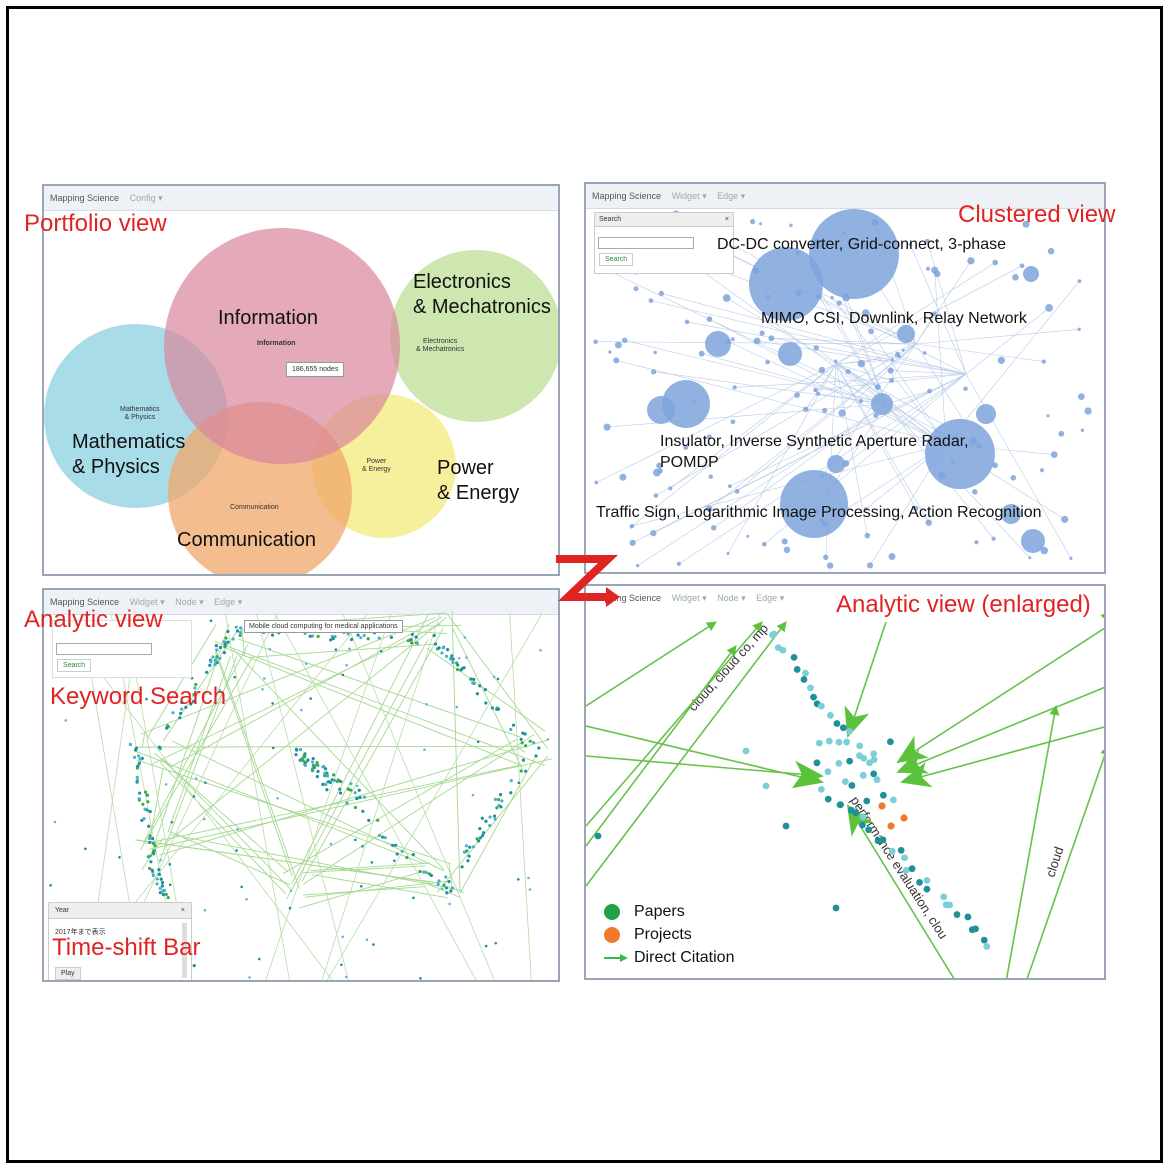 Image resolution: width=1173 pixels, height=1173 pixels. What do you see at coordinates (126, 947) in the screenshot?
I see `label-time-shift-bar: Time-shift Bar` at bounding box center [126, 947].